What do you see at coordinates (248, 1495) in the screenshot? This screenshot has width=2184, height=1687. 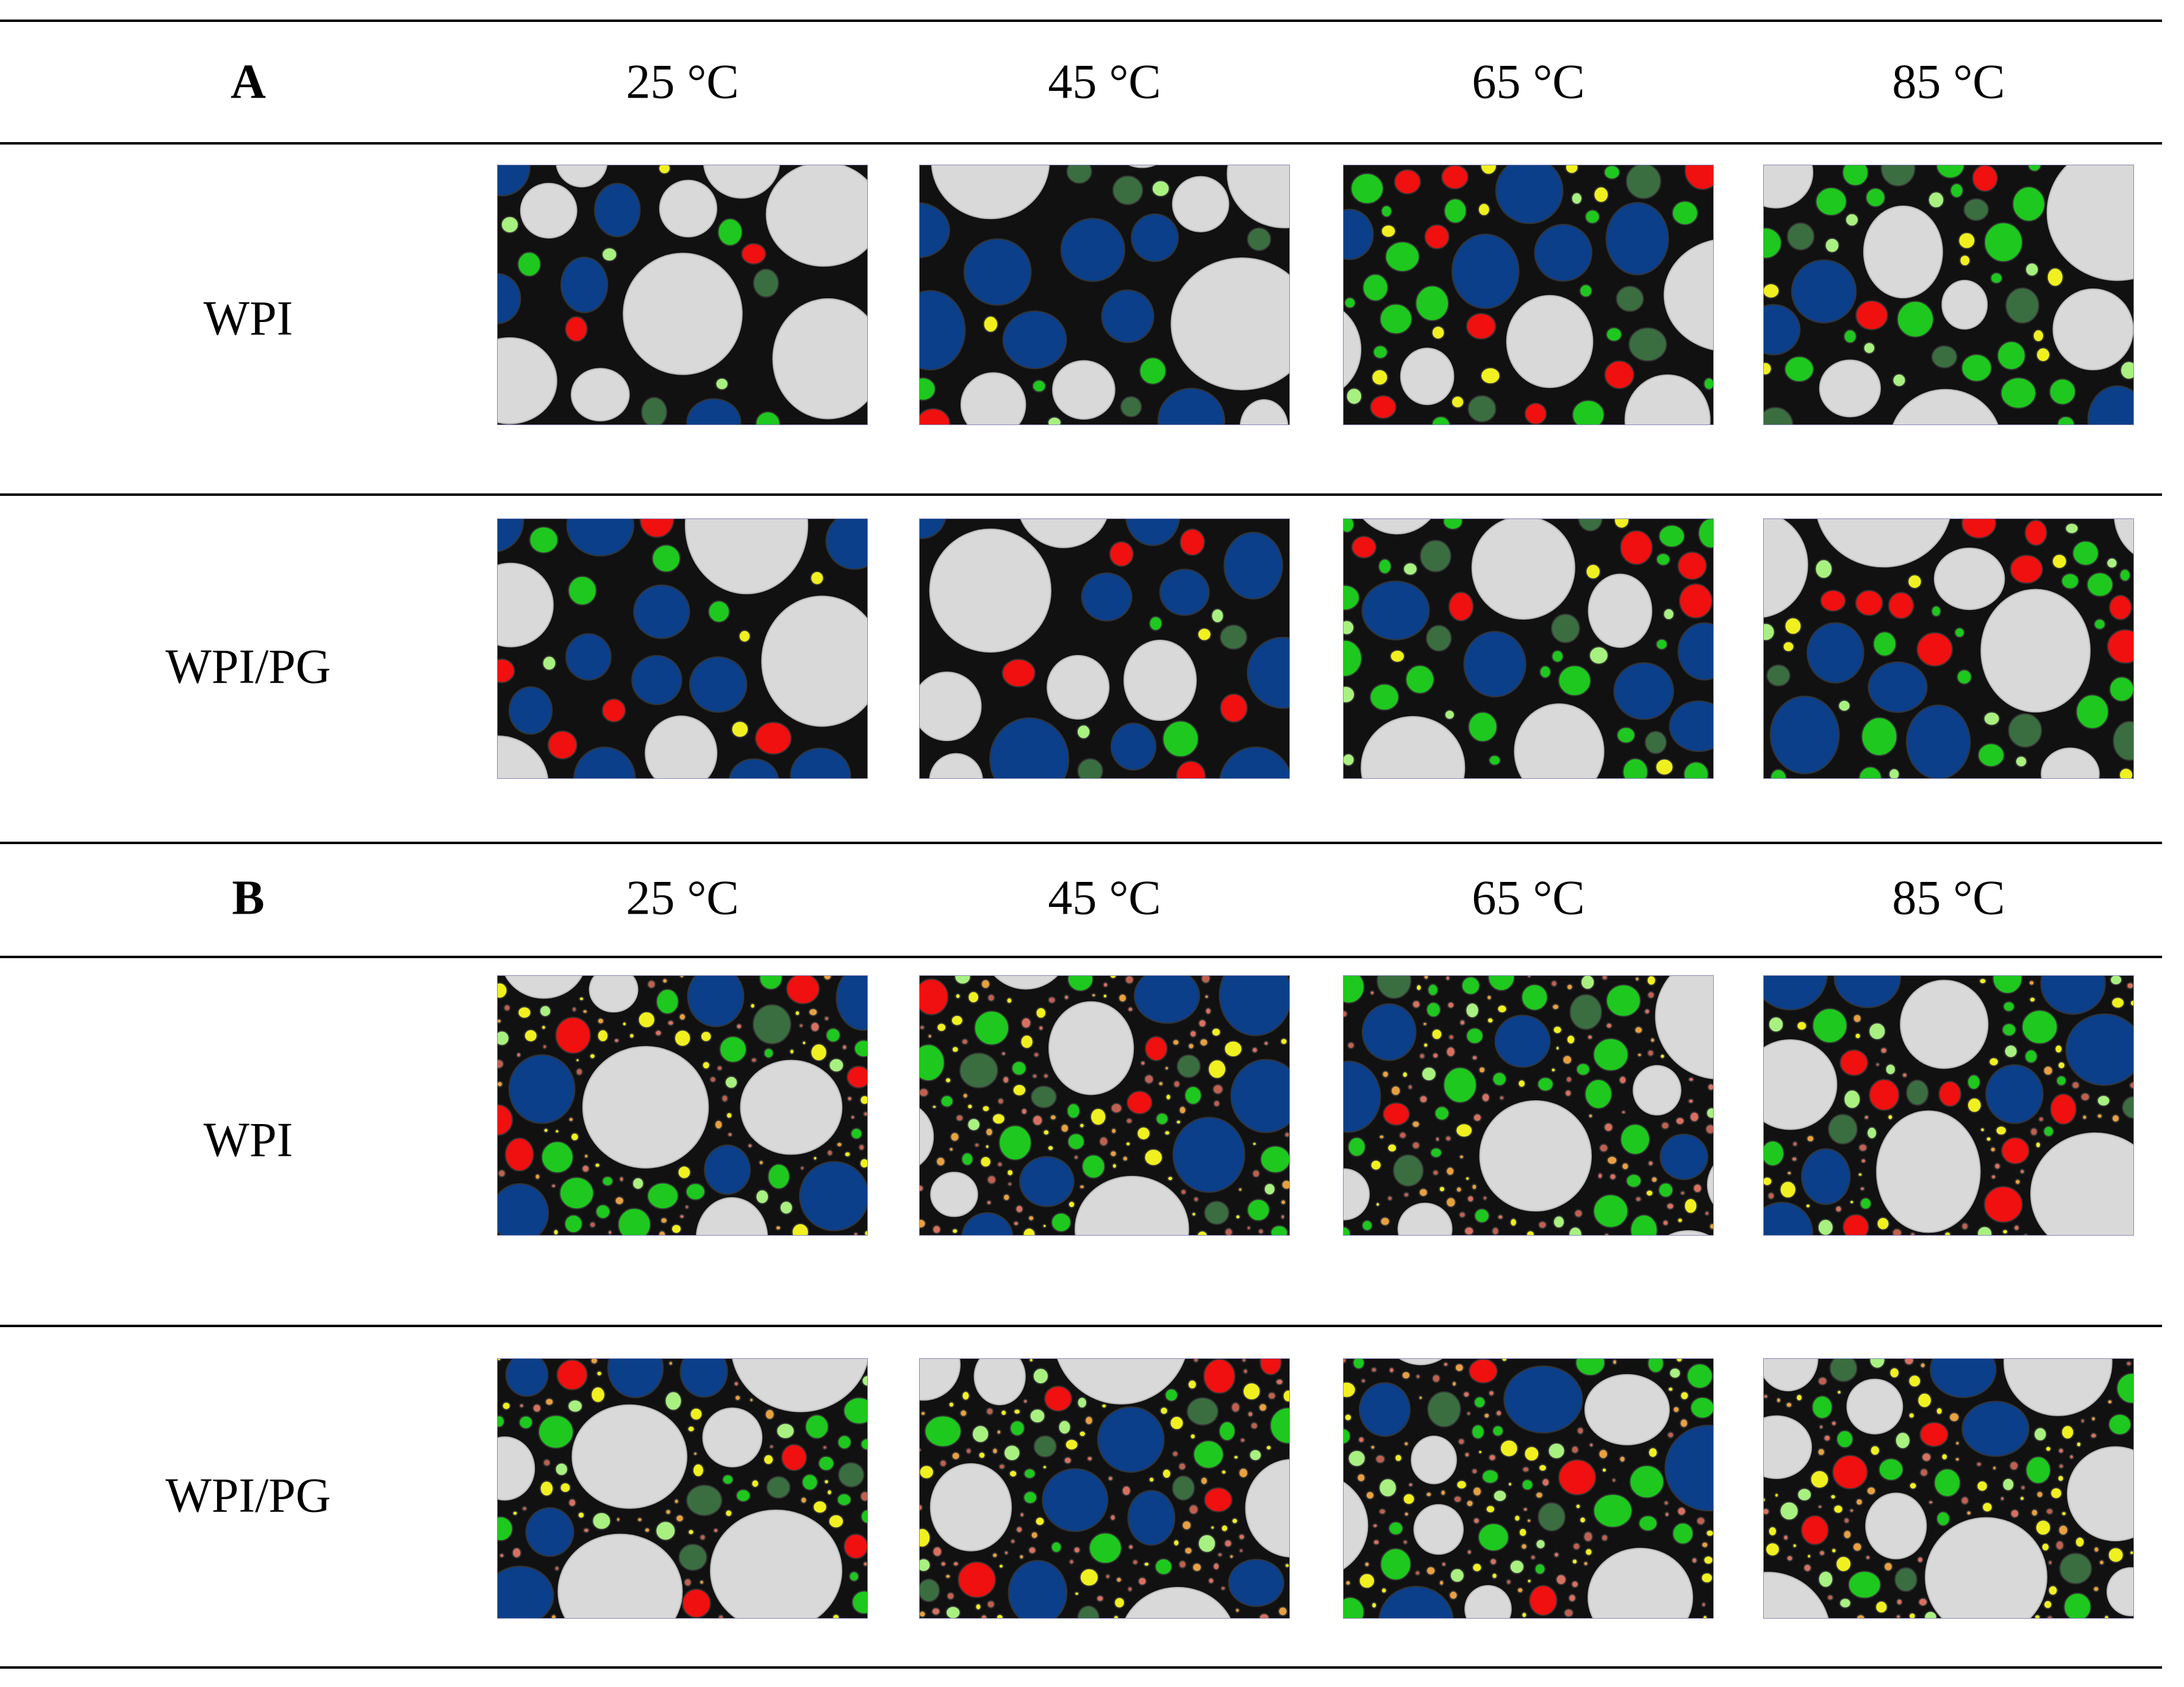 I see `row-label: WPI/PG` at bounding box center [248, 1495].